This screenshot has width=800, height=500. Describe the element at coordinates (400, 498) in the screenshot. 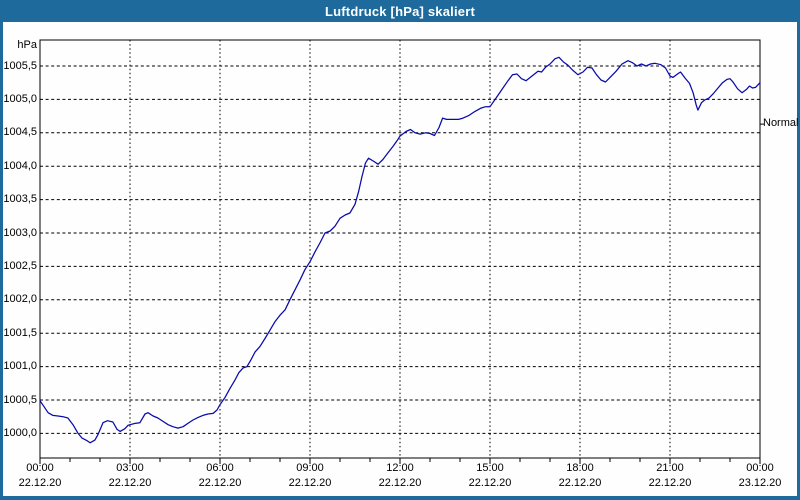

I see `window-border-bottom` at that location.